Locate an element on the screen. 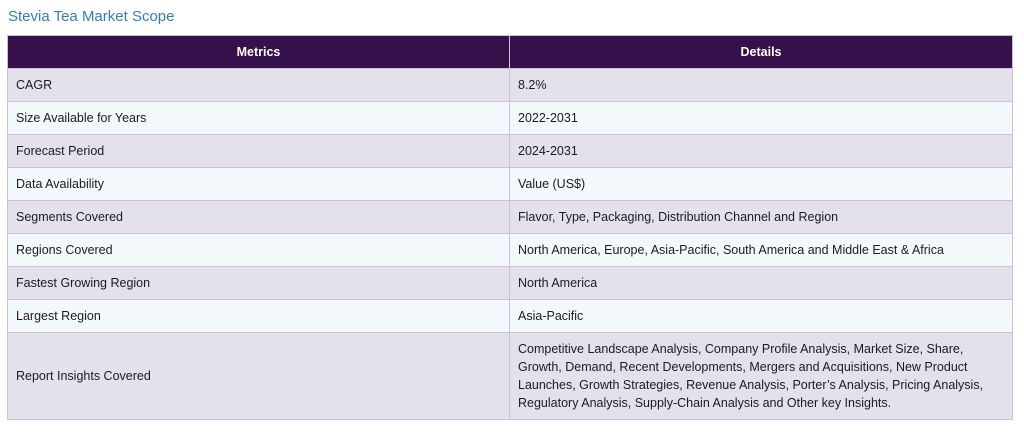 The image size is (1024, 441). table-row: Data Availability Value (US$) is located at coordinates (510, 184).